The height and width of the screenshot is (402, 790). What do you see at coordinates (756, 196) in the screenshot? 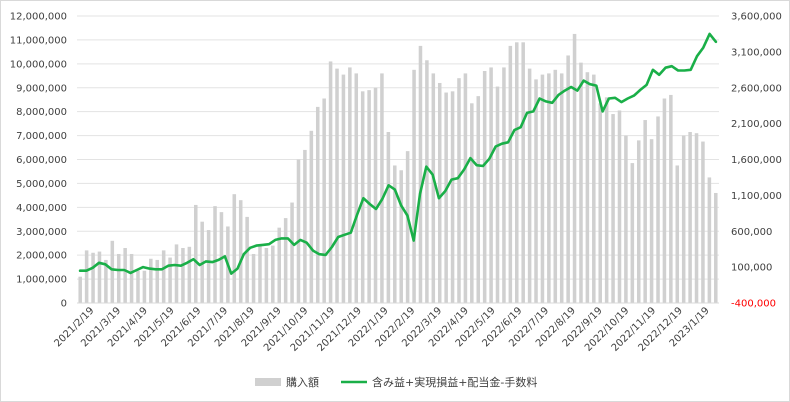
I see `right-tick-label: 1,100,000` at bounding box center [756, 196].